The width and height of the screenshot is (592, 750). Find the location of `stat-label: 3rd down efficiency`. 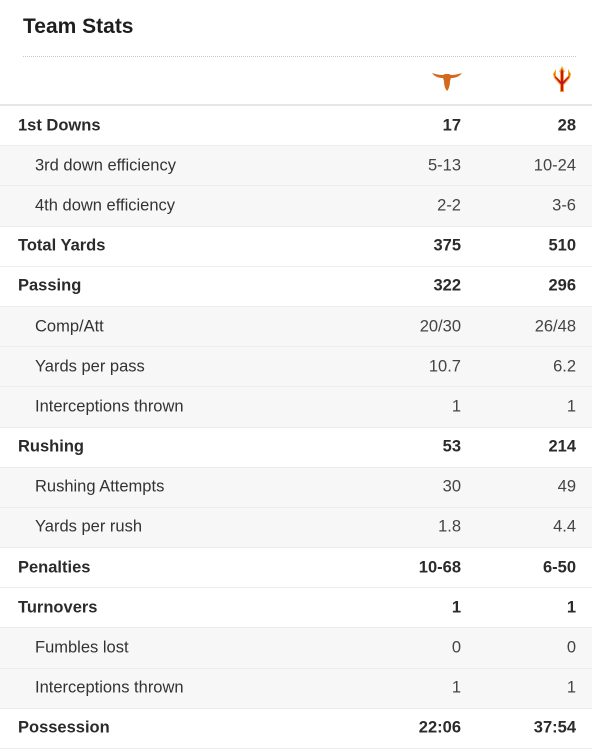

stat-label: 3rd down efficiency is located at coordinates (105, 165).